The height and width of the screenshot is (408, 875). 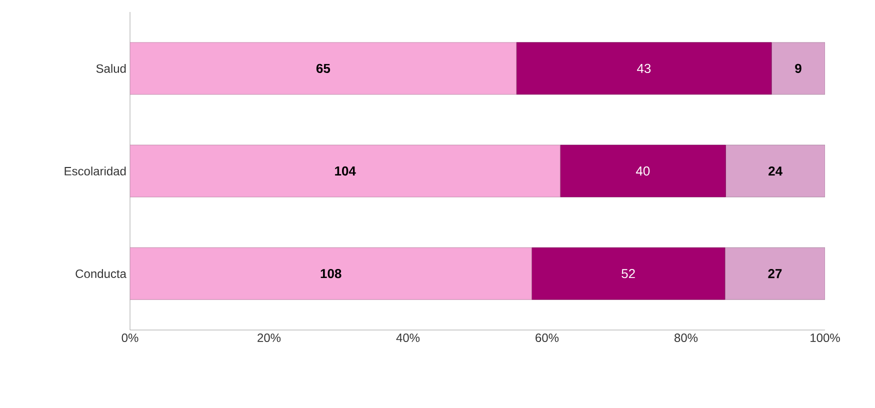 What do you see at coordinates (269, 338) in the screenshot?
I see `x-tick-label: 20%` at bounding box center [269, 338].